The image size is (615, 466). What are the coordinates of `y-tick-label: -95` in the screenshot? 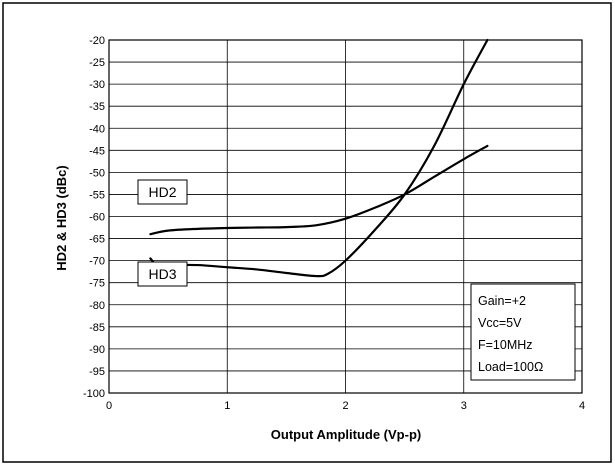 It's located at (97, 372).